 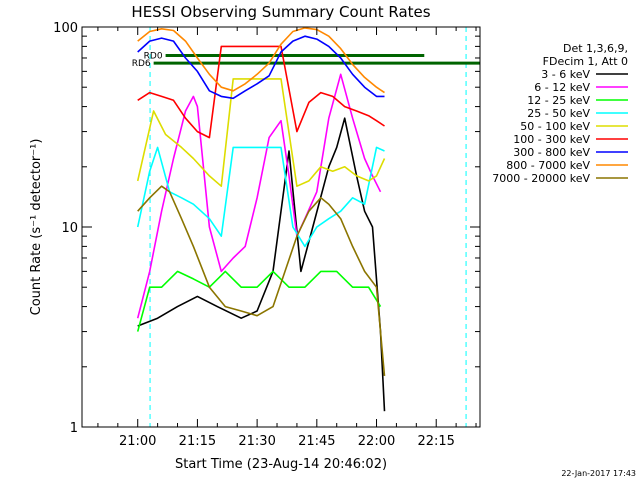 What do you see at coordinates (562, 87) in the screenshot?
I see `legend-entry: 6 - 12 keV` at bounding box center [562, 87].